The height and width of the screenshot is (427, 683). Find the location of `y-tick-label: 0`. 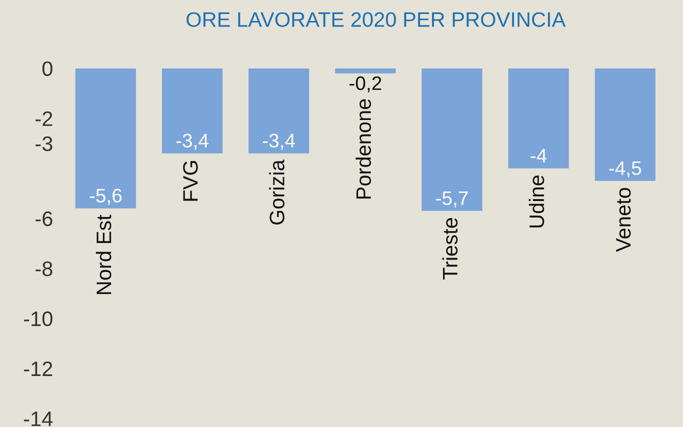

y-tick-label: 0 is located at coordinates (47, 68).